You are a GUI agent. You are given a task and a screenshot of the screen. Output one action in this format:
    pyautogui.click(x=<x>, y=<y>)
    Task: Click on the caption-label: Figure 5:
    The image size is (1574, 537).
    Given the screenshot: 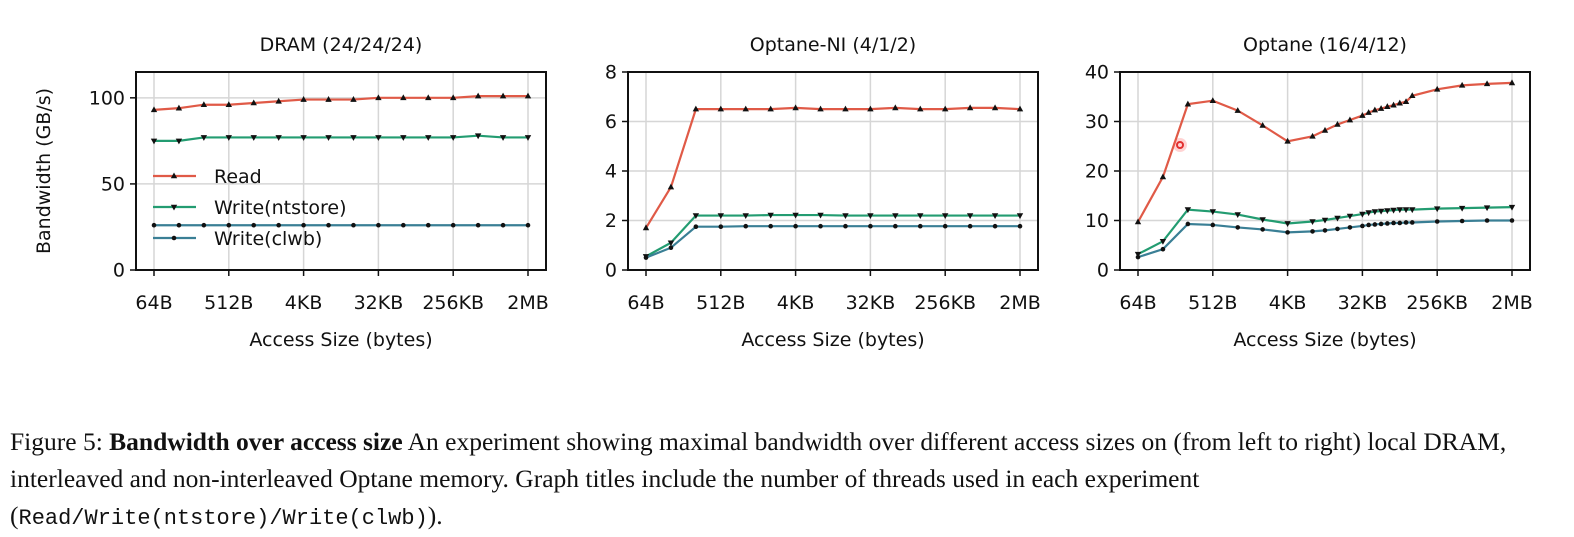 What is the action you would take?
    pyautogui.click(x=60, y=441)
    